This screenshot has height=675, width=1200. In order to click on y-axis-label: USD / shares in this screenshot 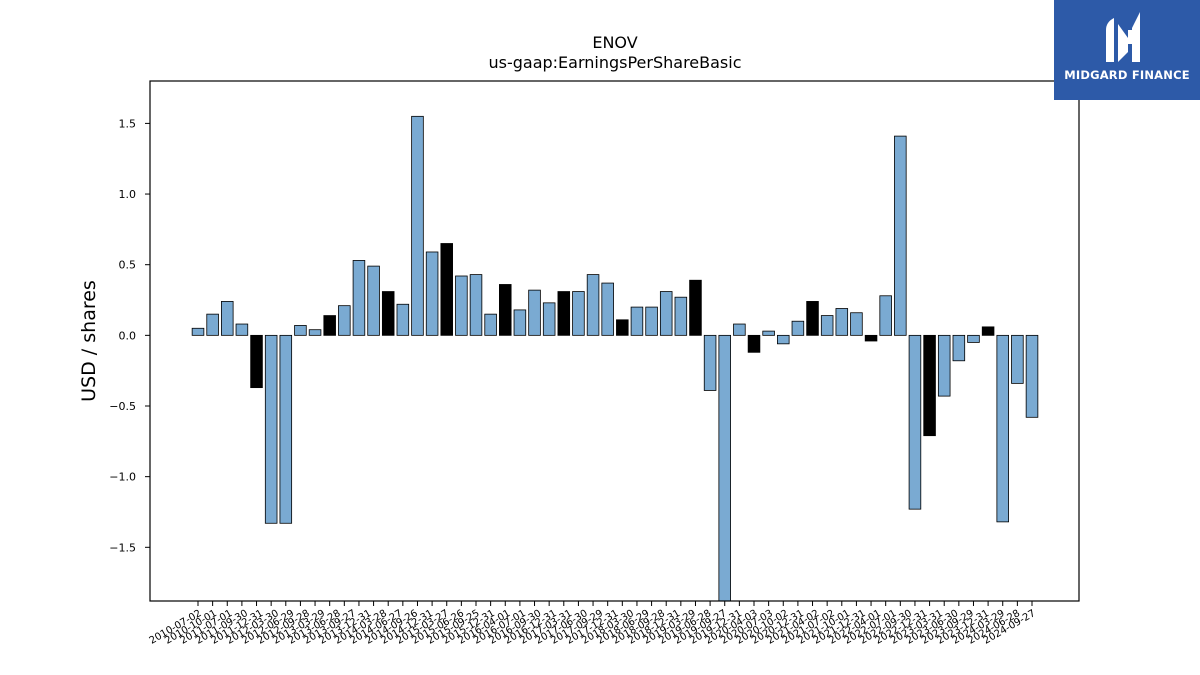, I will do `click(89, 341)`.